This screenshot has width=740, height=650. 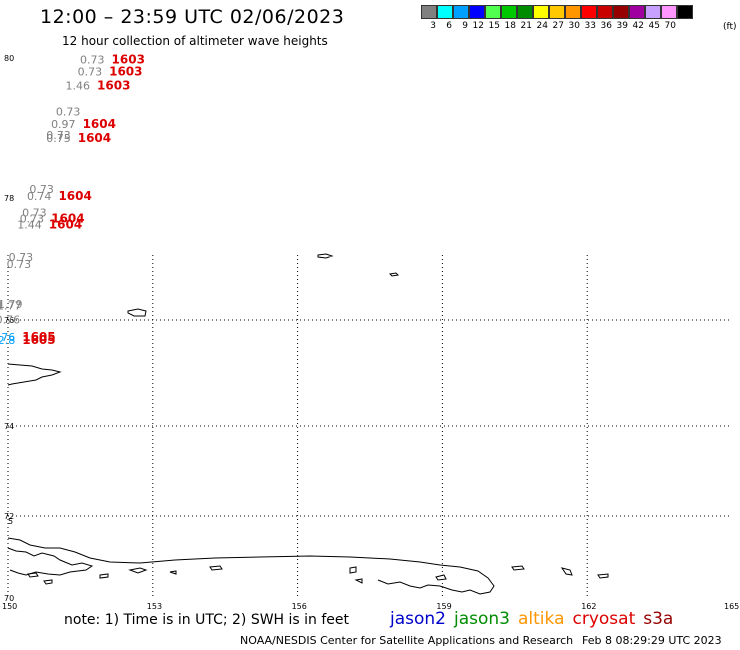 What do you see at coordinates (652, 640) in the screenshot?
I see `credit-date: Feb 8 08:29:29 UTC 2023` at bounding box center [652, 640].